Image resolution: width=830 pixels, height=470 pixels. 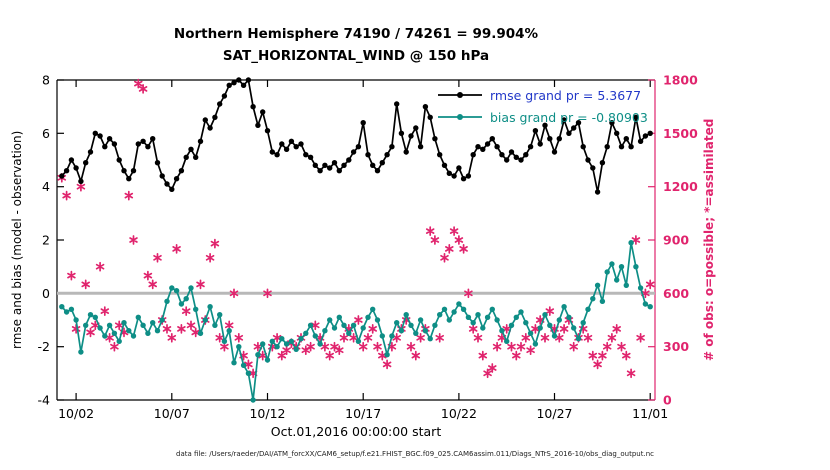 I want to click on svg-text: -4, so click(x=44, y=400).